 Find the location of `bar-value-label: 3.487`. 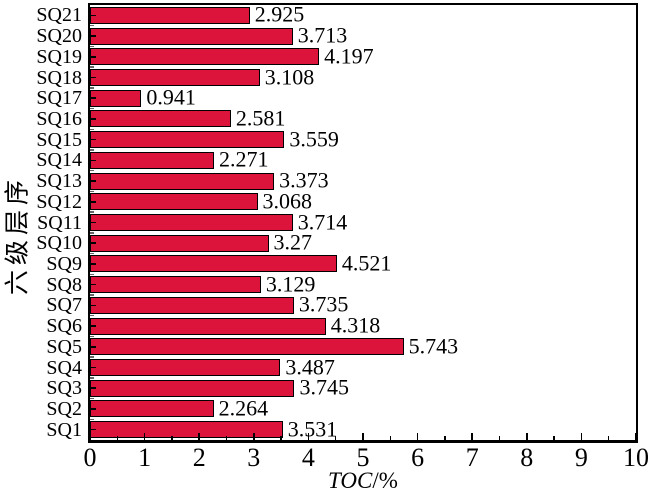

bar-value-label: 3.487 is located at coordinates (310, 367).